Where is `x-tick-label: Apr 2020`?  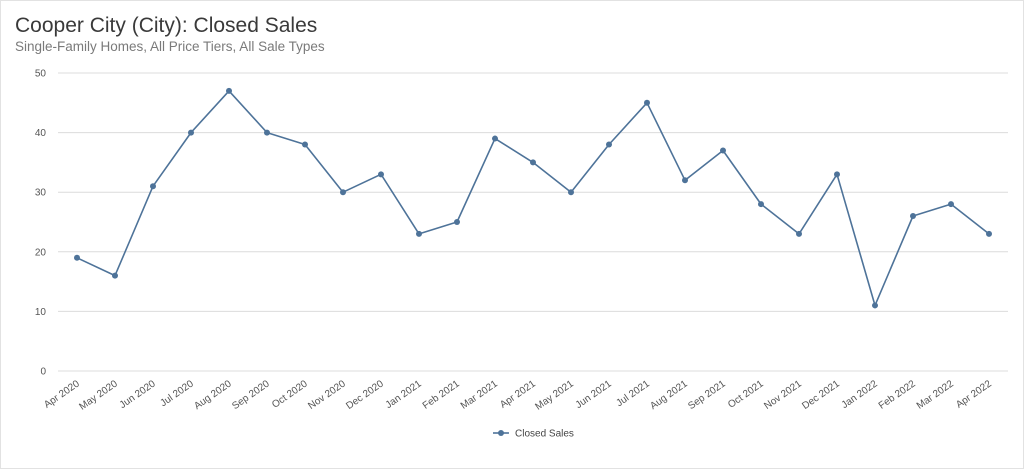 x-tick-label: Apr 2020 is located at coordinates (62, 394).